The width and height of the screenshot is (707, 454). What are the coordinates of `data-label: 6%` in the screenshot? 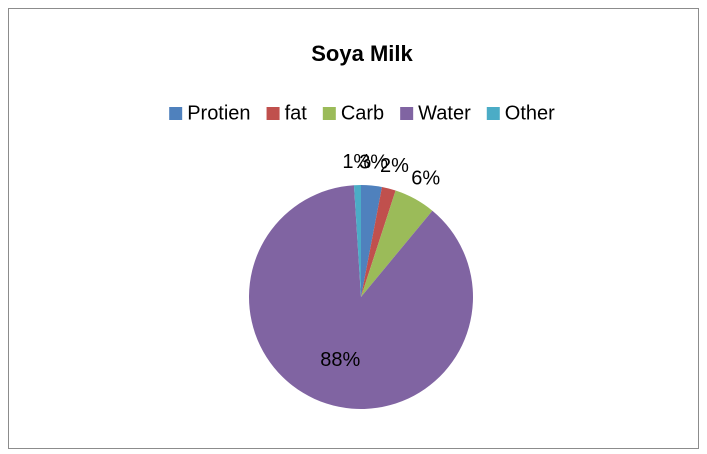 It's located at (425, 179).